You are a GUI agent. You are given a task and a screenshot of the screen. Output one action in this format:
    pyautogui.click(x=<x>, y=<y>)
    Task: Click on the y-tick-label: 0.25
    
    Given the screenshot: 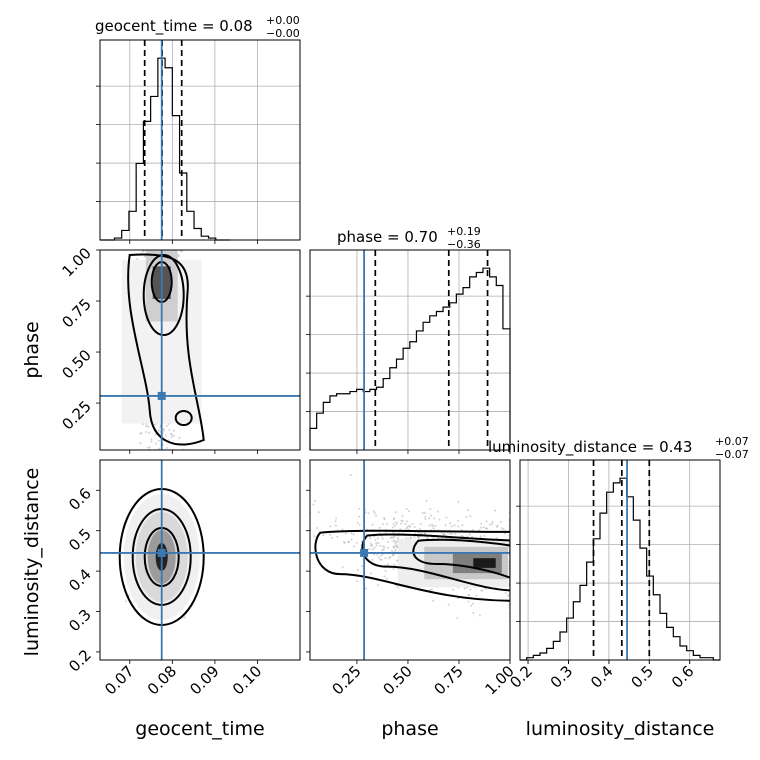 What is the action you would take?
    pyautogui.click(x=76, y=415)
    